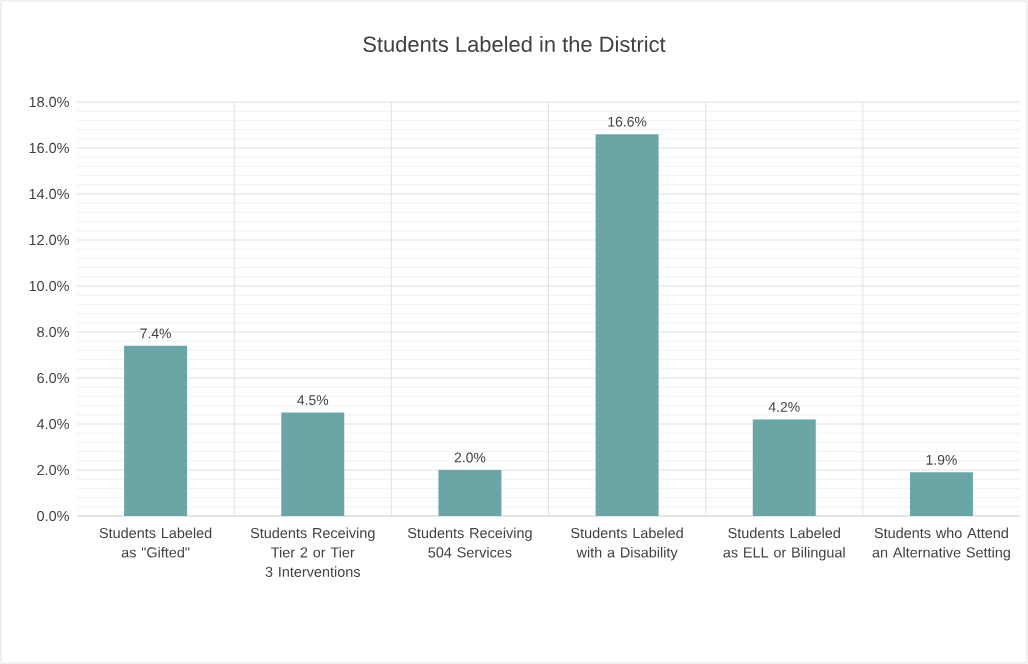 This screenshot has width=1028, height=664. I want to click on y-tick-label: 4.0%, so click(52, 424).